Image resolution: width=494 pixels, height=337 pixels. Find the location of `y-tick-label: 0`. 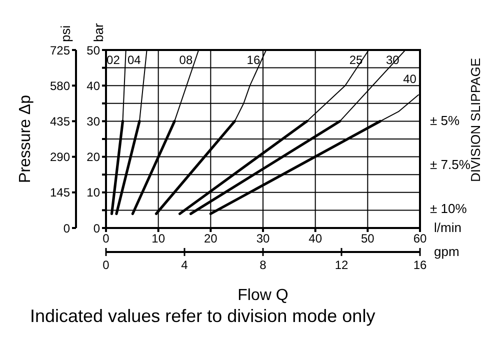

y-tick-label: 0 is located at coordinates (96, 228).